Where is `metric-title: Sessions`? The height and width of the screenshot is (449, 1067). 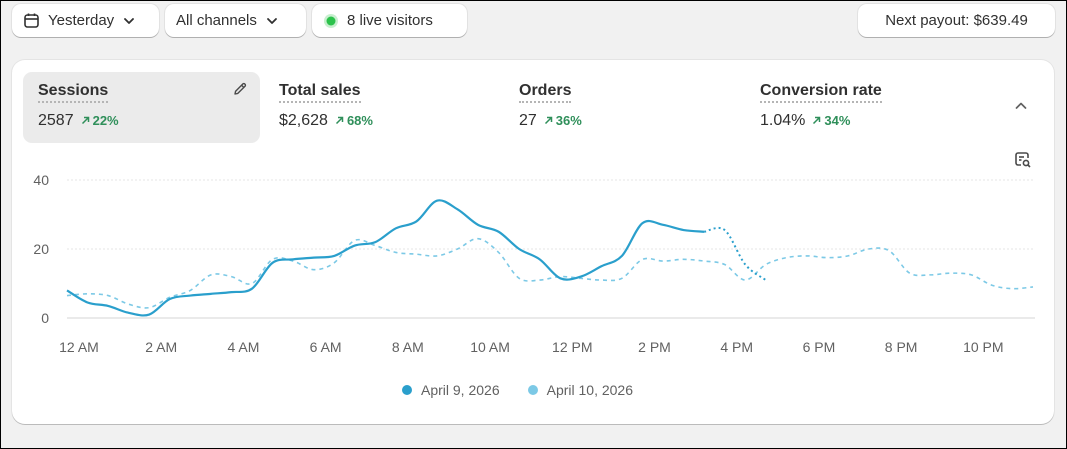
metric-title: Sessions is located at coordinates (73, 92).